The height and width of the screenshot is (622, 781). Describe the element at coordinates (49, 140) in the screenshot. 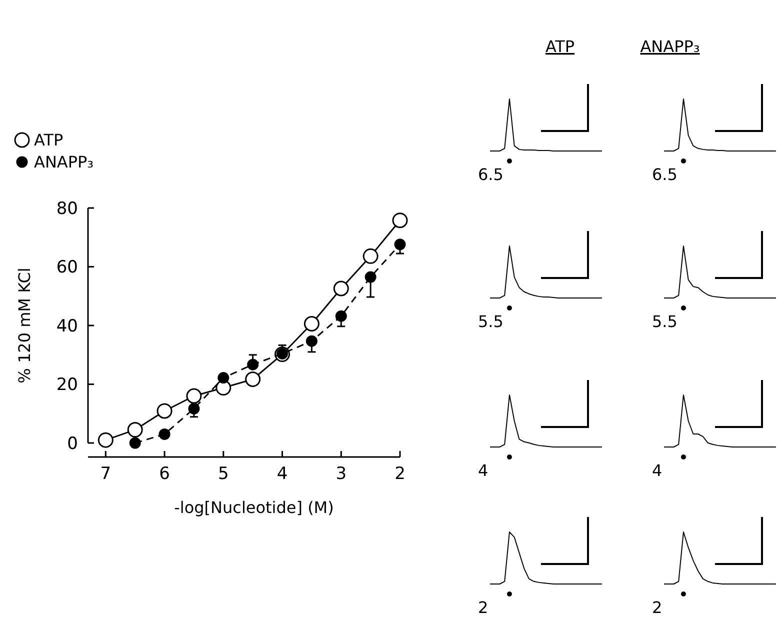

I see `legend-label: ATP` at that location.